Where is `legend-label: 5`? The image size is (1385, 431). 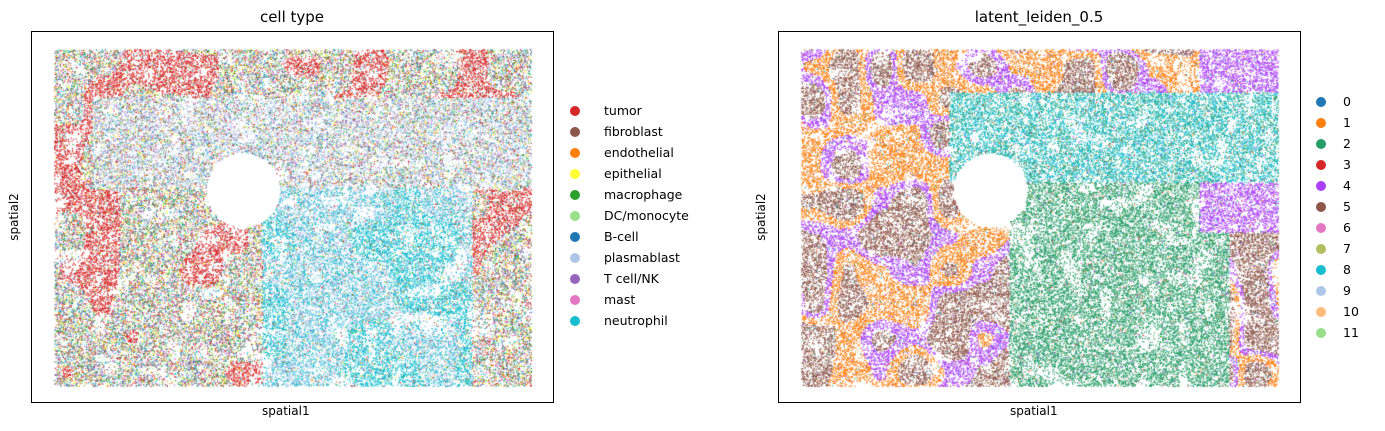
legend-label: 5 is located at coordinates (1347, 206).